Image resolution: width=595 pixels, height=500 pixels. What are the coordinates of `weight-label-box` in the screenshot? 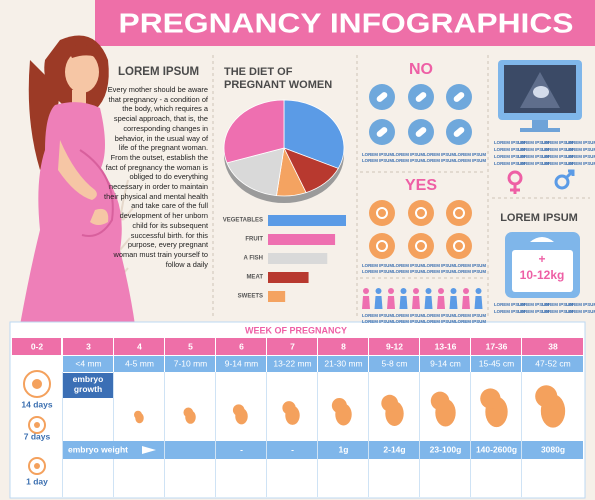 It's located at (113, 450).